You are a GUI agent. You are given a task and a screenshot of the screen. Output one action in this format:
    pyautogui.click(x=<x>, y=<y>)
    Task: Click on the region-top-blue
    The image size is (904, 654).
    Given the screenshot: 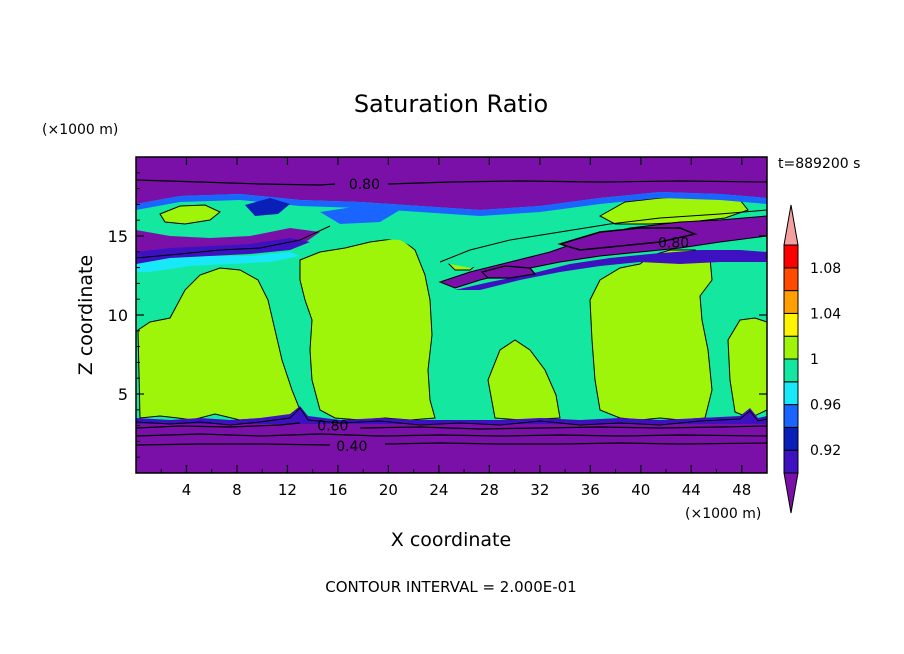 What is the action you would take?
    pyautogui.click(x=451, y=204)
    